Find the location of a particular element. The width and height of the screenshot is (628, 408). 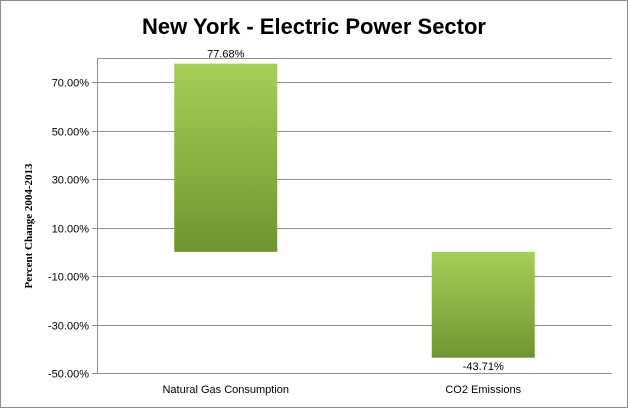

y-tick-label: -10.00% is located at coordinates (68, 278).